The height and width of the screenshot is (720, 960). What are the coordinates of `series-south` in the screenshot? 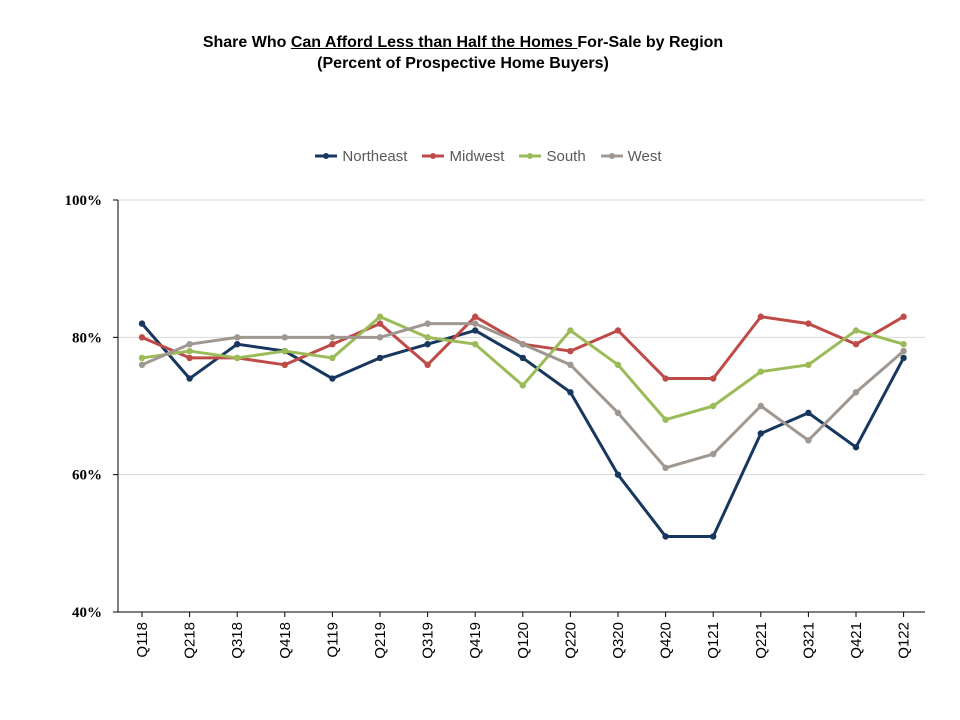 It's located at (522, 368).